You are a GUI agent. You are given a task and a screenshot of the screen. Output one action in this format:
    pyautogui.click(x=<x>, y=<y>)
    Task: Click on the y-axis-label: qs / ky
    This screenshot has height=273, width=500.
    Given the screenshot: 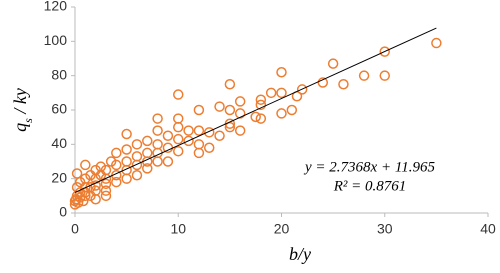 What is the action you would take?
    pyautogui.click(x=22, y=110)
    